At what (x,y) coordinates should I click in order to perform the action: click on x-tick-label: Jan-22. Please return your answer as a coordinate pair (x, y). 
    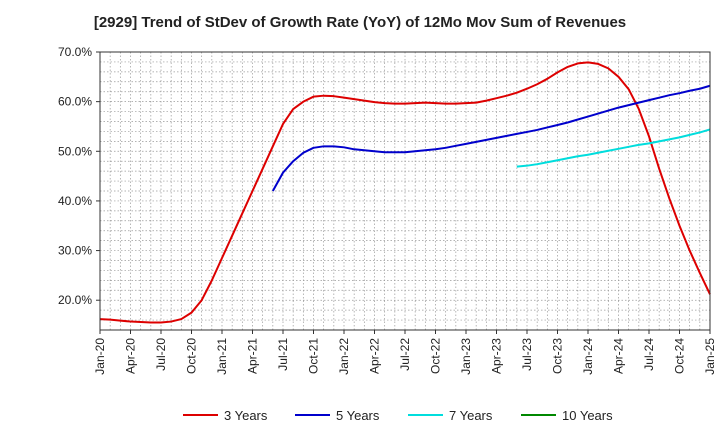
    Looking at the image, I should click on (344, 356).